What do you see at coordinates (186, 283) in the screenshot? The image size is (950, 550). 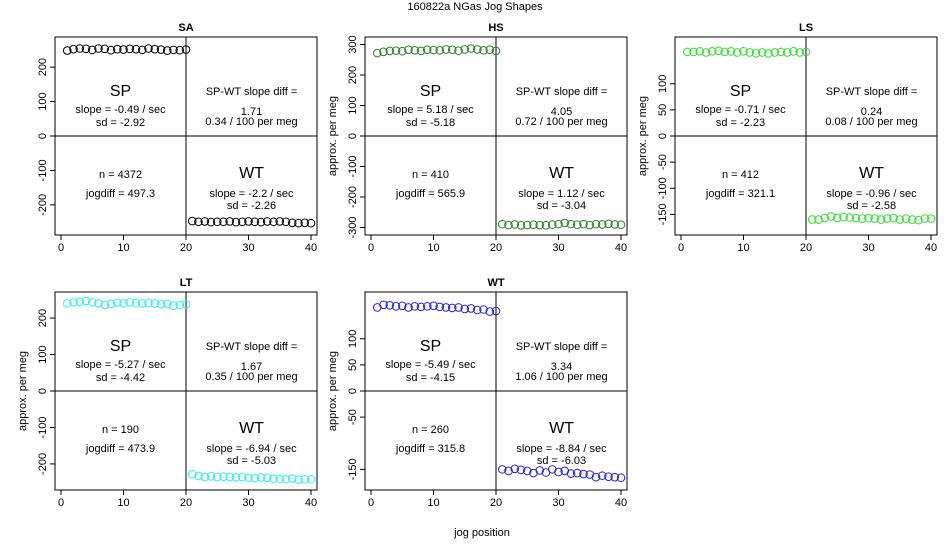 I see `panel-title: LT` at bounding box center [186, 283].